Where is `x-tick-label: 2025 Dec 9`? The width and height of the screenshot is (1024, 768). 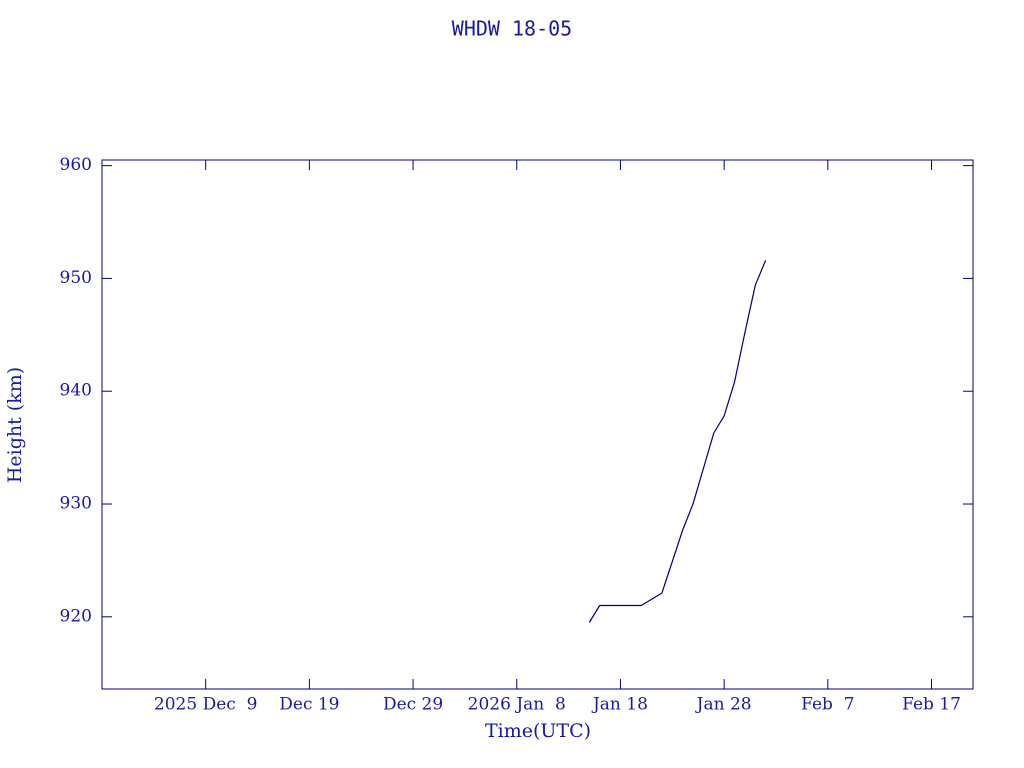 x-tick-label: 2025 Dec 9 is located at coordinates (206, 705).